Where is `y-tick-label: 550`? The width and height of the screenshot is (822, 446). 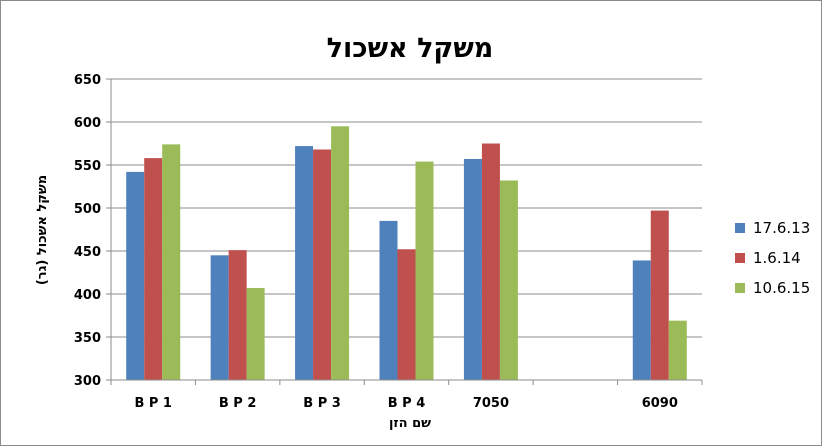
y-tick-label: 550 is located at coordinates (87, 166).